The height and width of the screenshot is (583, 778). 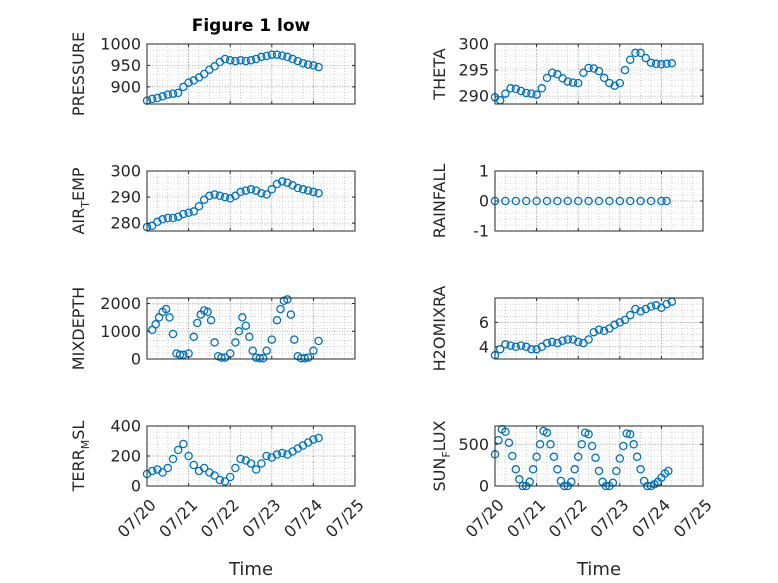 I want to click on ytick-label: 280, so click(x=125, y=223).